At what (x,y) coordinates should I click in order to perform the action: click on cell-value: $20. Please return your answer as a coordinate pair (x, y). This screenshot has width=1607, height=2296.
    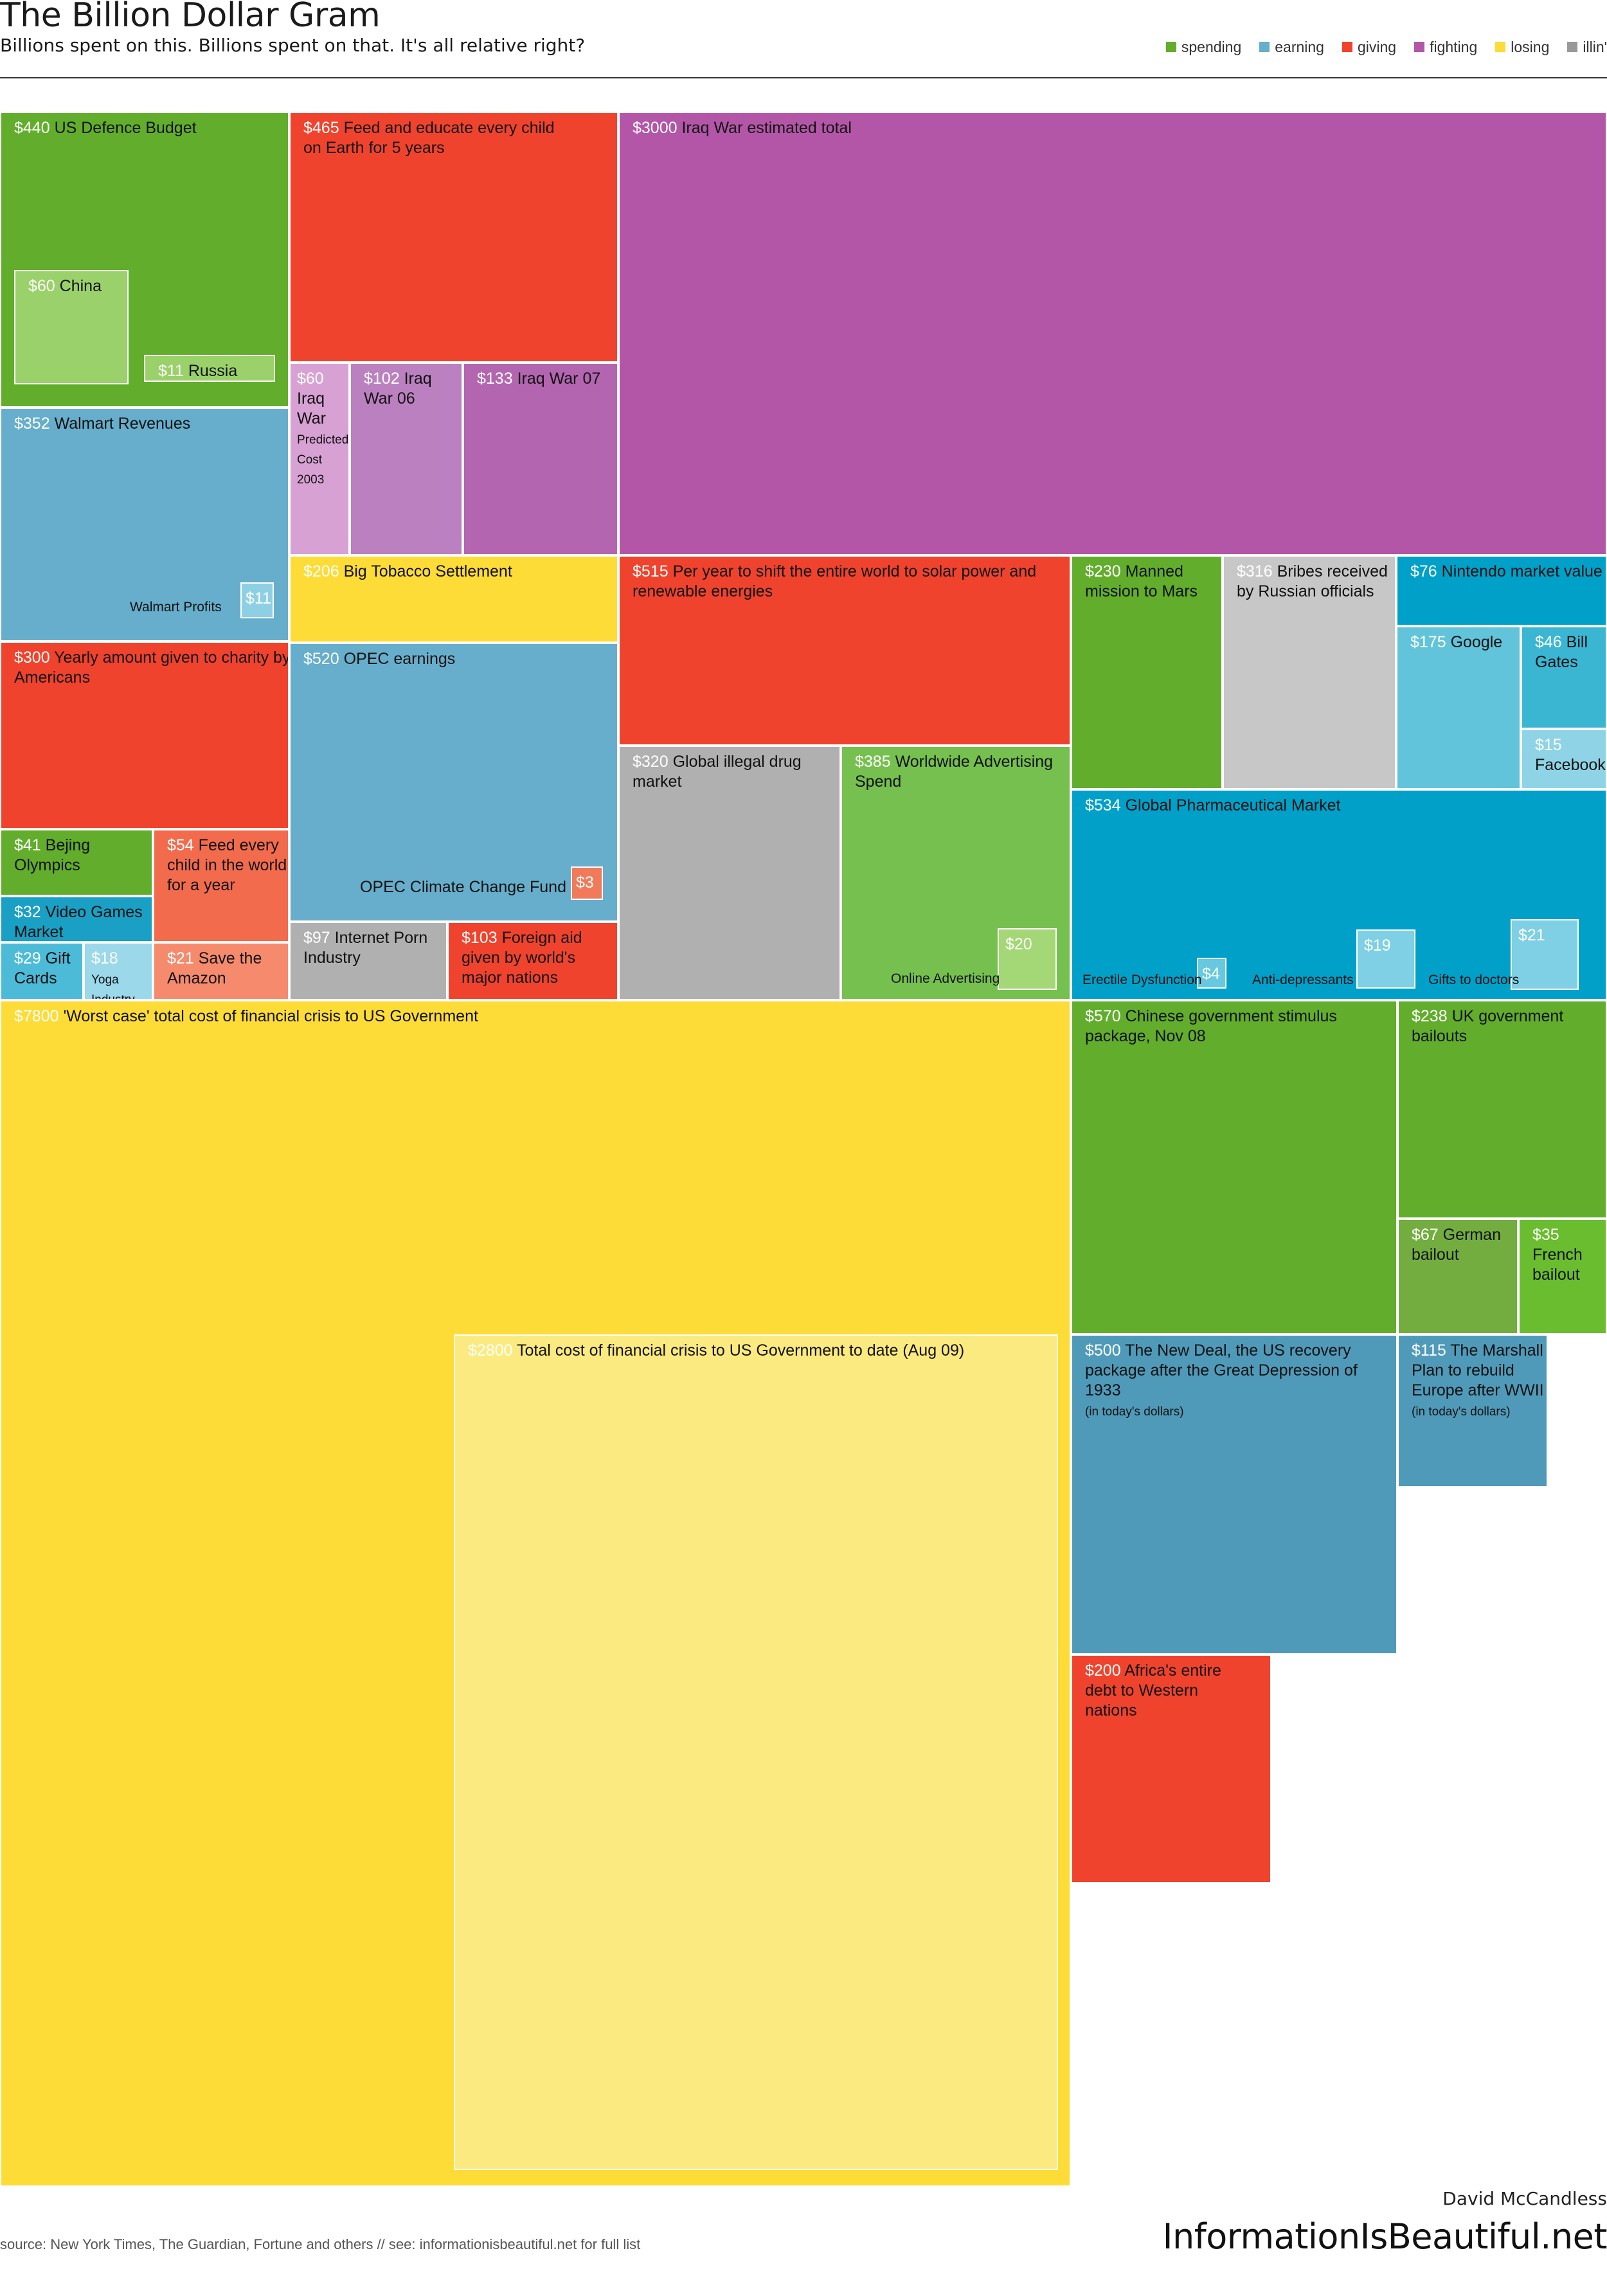
    Looking at the image, I should click on (1018, 944).